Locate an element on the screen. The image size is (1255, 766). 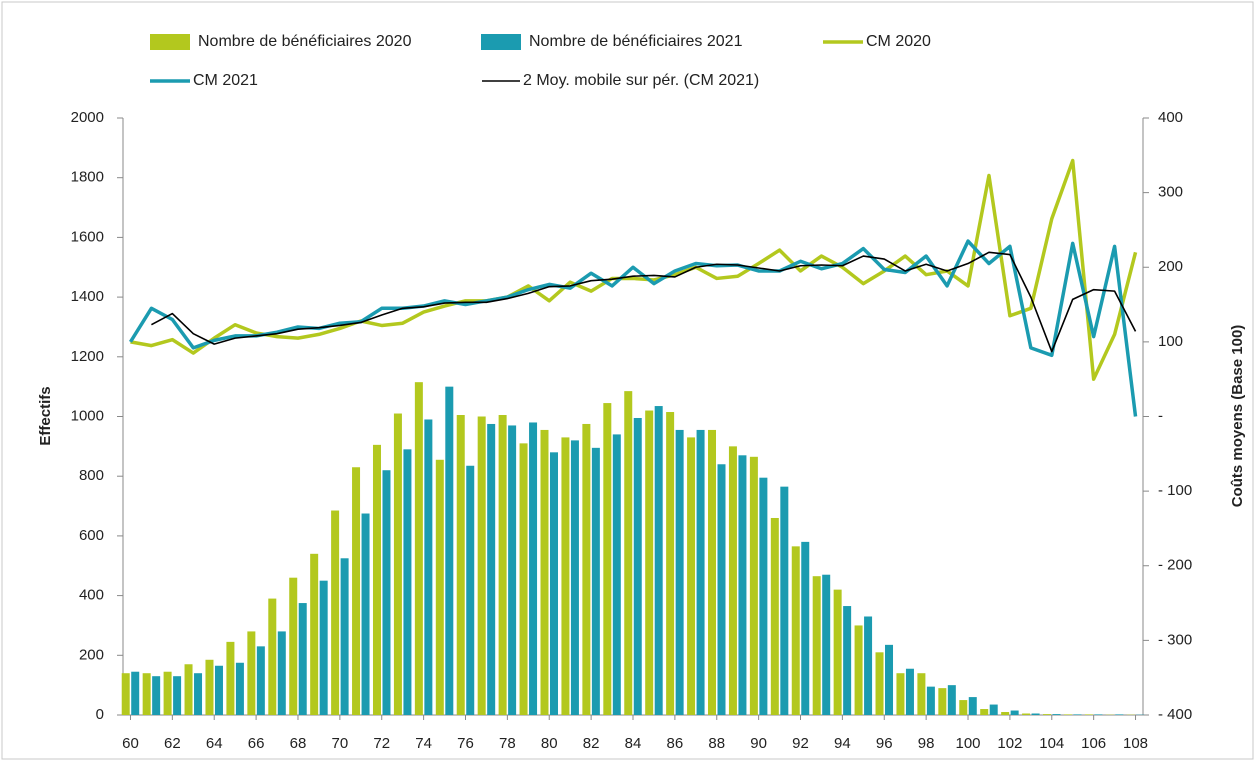
x-tick-label: 70 is located at coordinates (340, 743).